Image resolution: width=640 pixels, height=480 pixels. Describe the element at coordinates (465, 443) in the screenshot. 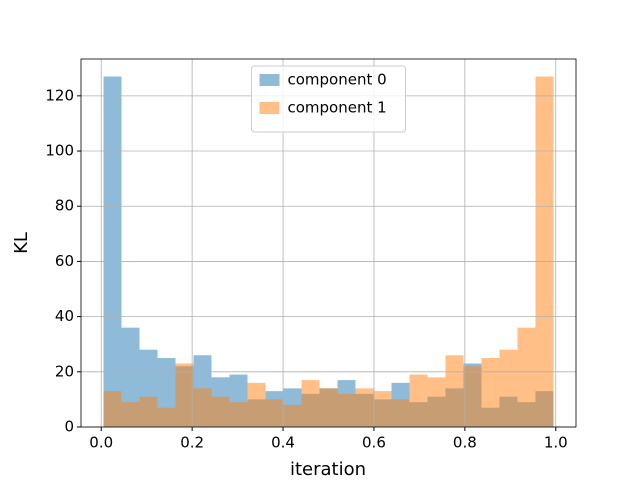

I see `x-tick-label: 0.8` at that location.